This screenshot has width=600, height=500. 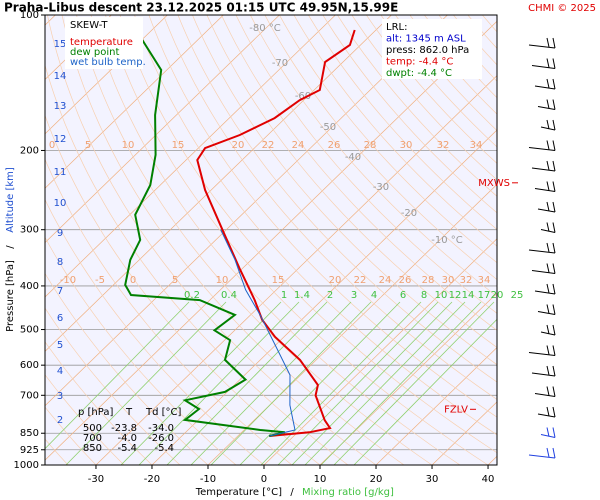 I want to click on adiabat-label: 26, so click(x=334, y=145).